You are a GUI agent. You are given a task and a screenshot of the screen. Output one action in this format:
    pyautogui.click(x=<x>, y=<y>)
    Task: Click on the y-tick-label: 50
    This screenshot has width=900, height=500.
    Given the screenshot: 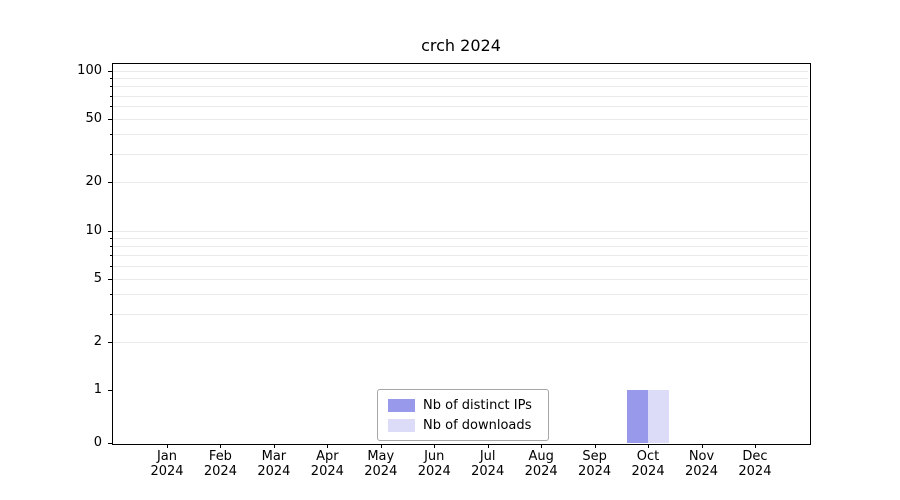 What is the action you would take?
    pyautogui.click(x=93, y=118)
    